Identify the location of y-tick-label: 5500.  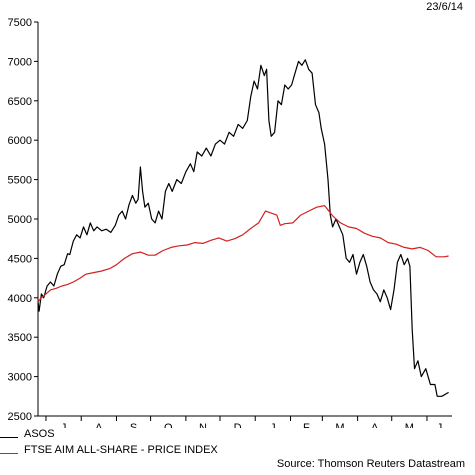
(20, 181).